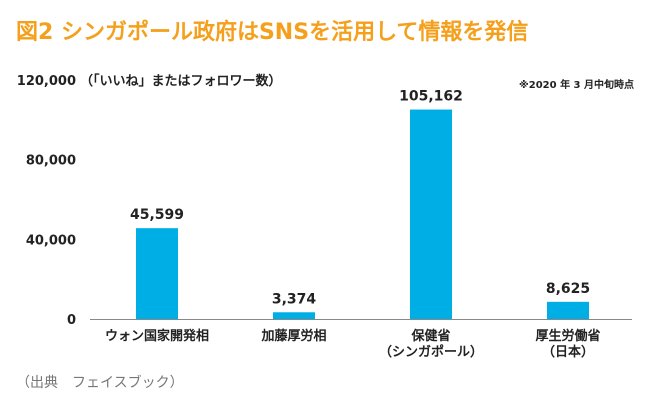  What do you see at coordinates (431, 97) in the screenshot?
I see `bar-value-label: 105,162` at bounding box center [431, 97].